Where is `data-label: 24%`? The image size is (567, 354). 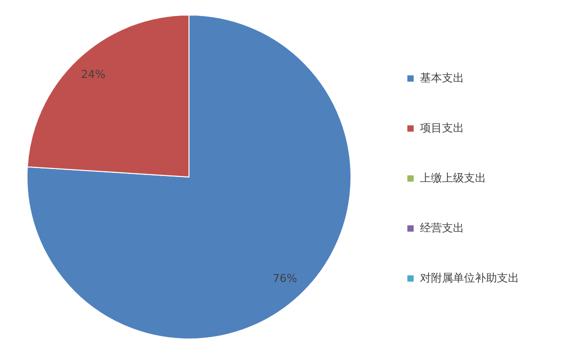
data-label: 24% is located at coordinates (93, 74).